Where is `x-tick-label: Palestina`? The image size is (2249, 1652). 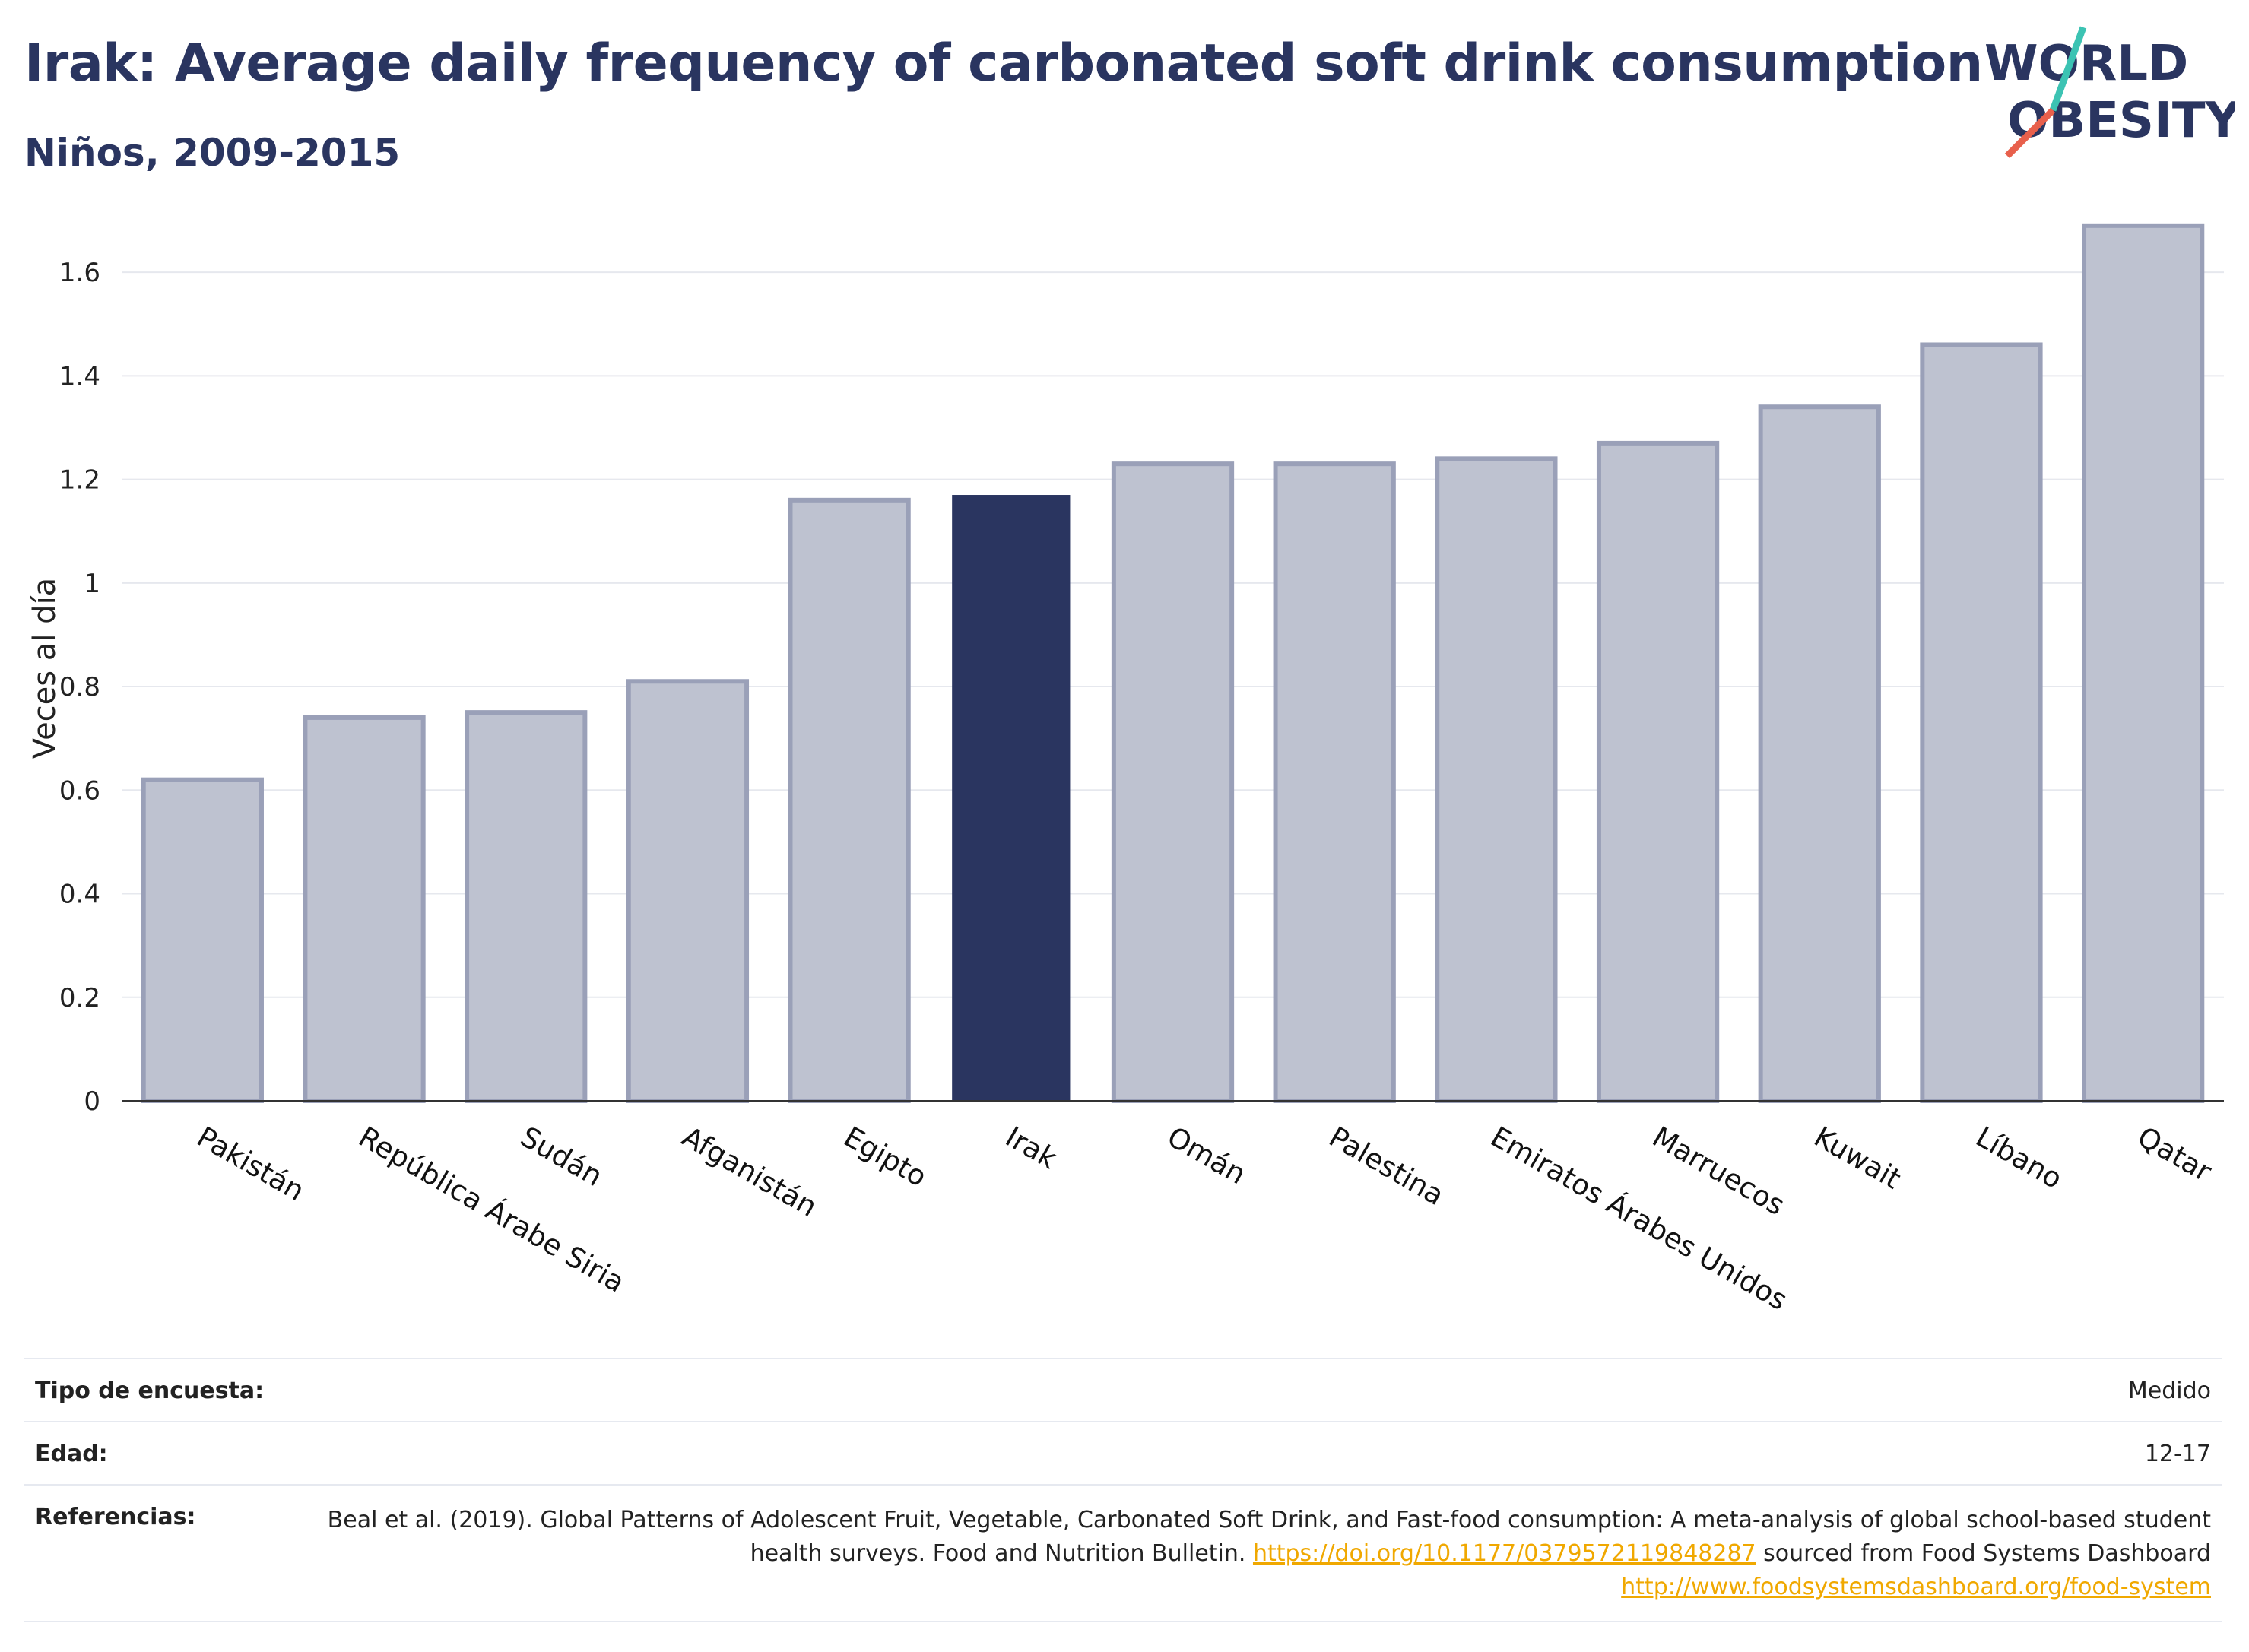
x-tick-label: Palestina is located at coordinates (1387, 1167).